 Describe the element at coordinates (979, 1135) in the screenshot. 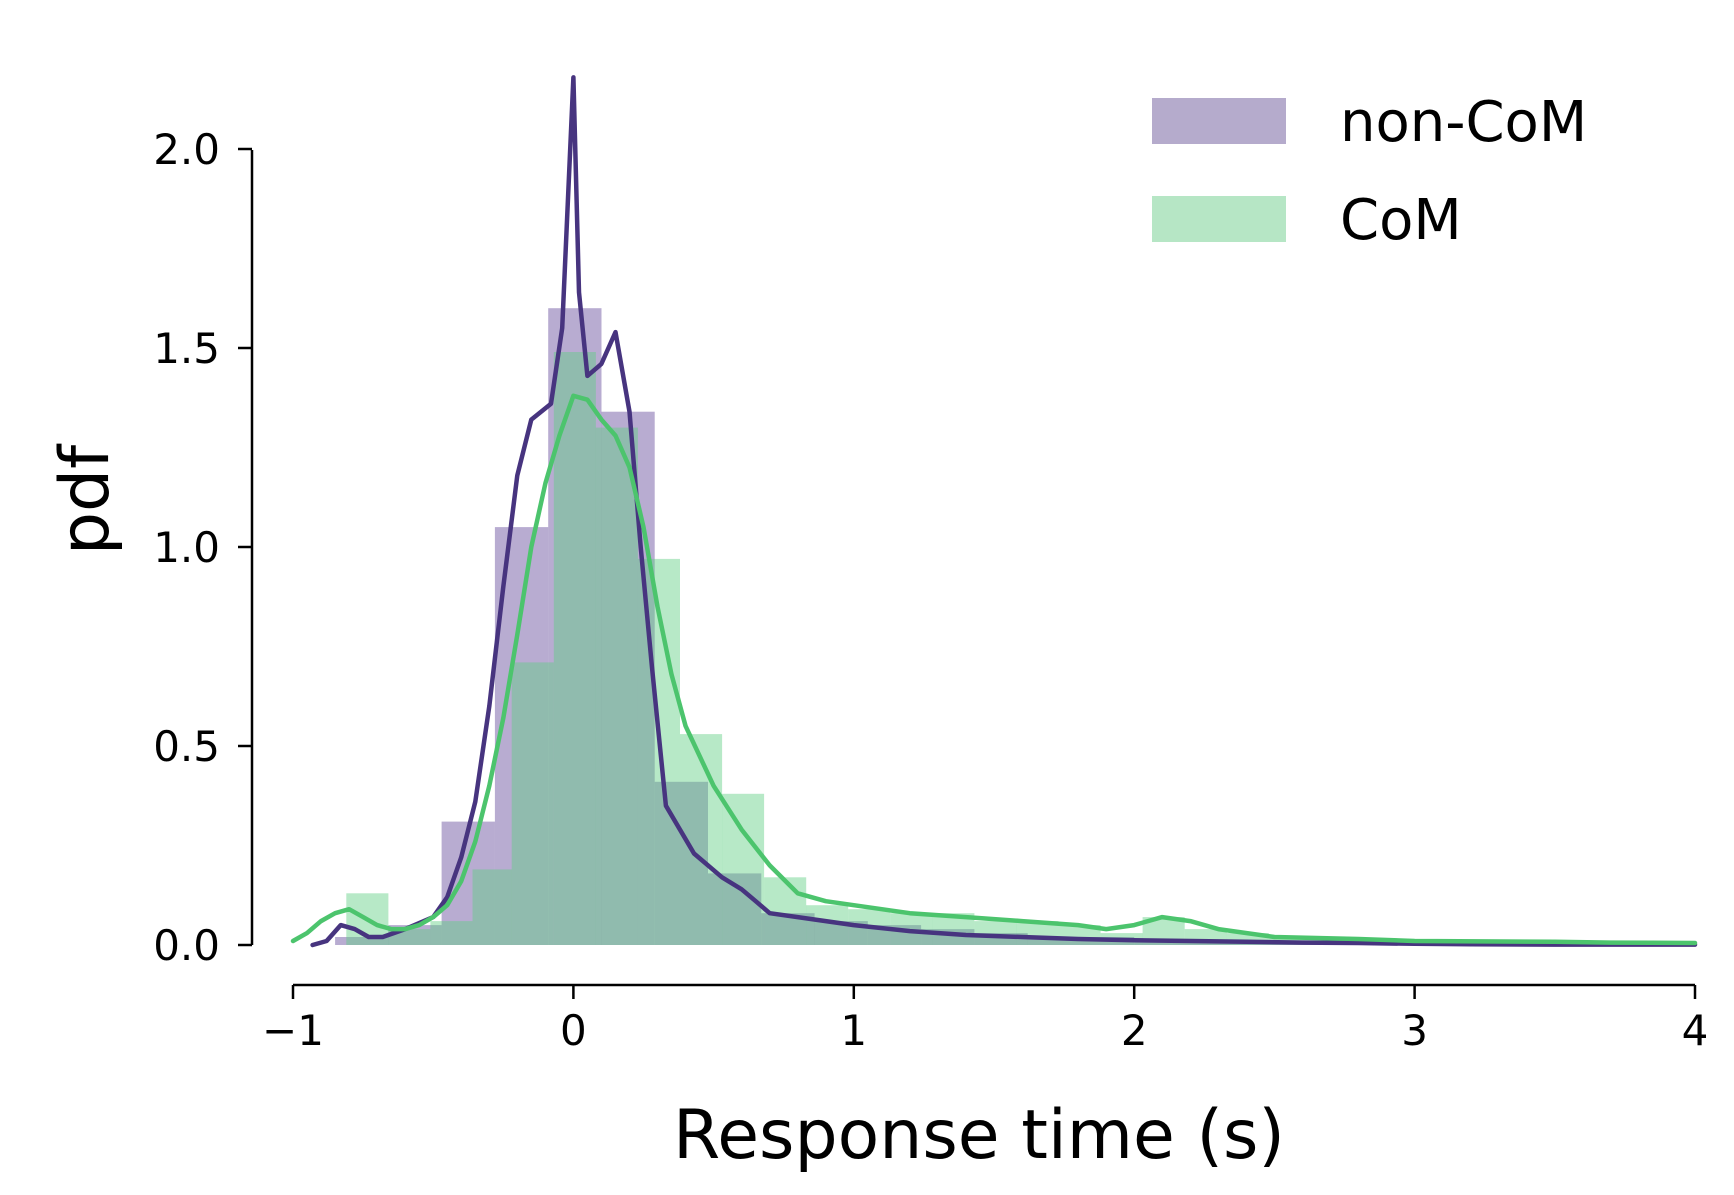

I see `x-axis-title: Response time (s)` at that location.